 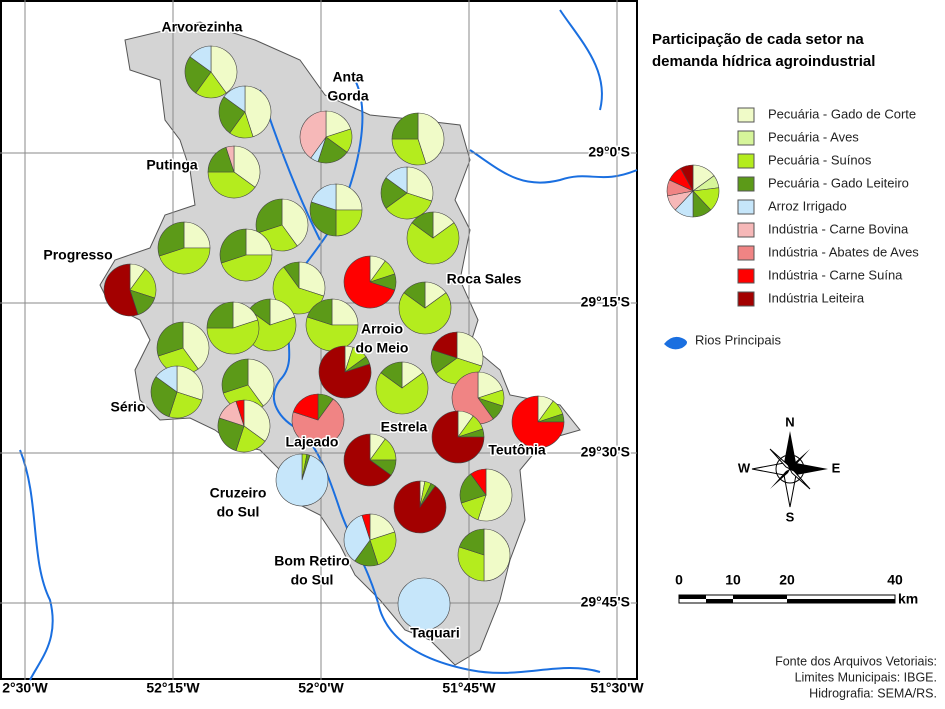 What do you see at coordinates (382, 348) in the screenshot?
I see `place-label: do Meio` at bounding box center [382, 348].